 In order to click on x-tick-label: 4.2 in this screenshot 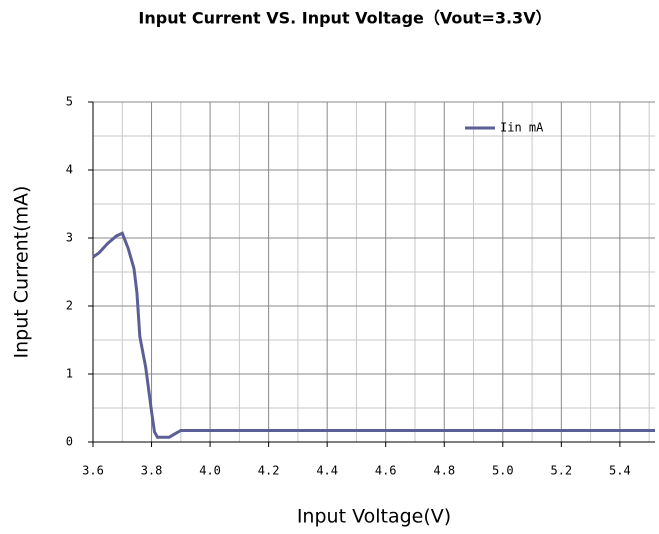, I will do `click(269, 471)`.